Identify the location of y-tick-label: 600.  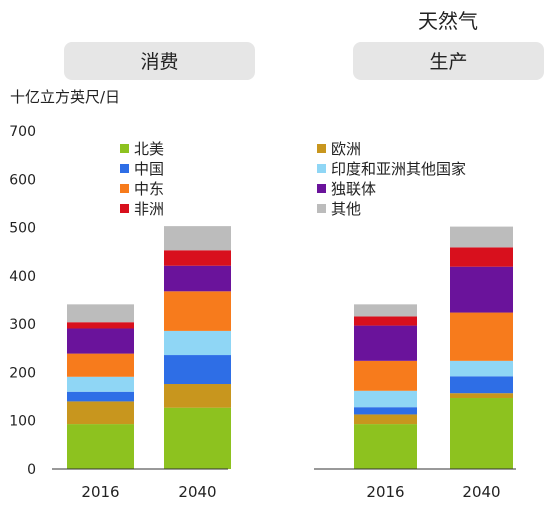
(22, 180).